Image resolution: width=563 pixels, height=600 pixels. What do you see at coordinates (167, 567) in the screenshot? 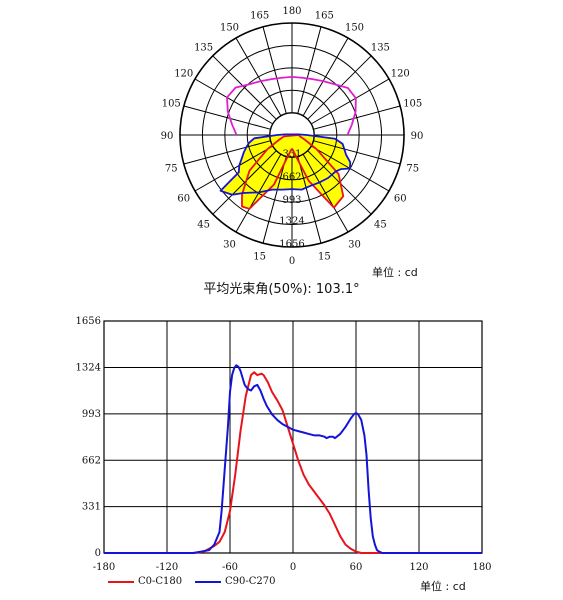
I see `x-tick-label: -120` at bounding box center [167, 567].